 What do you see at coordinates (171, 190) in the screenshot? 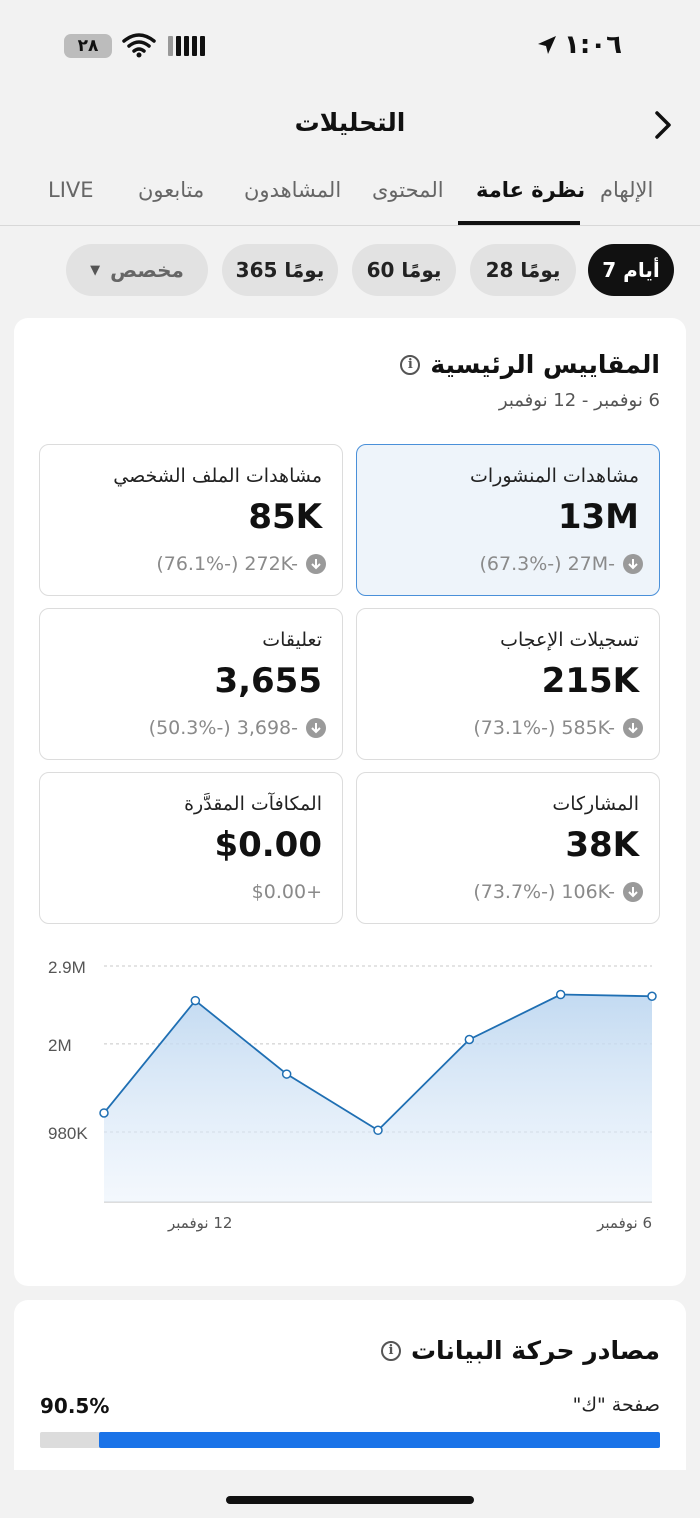
I see `tab-followers: متابعون` at bounding box center [171, 190].